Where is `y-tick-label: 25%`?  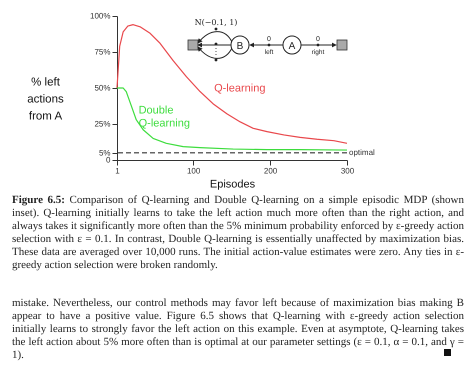 y-tick-label: 25% is located at coordinates (102, 124).